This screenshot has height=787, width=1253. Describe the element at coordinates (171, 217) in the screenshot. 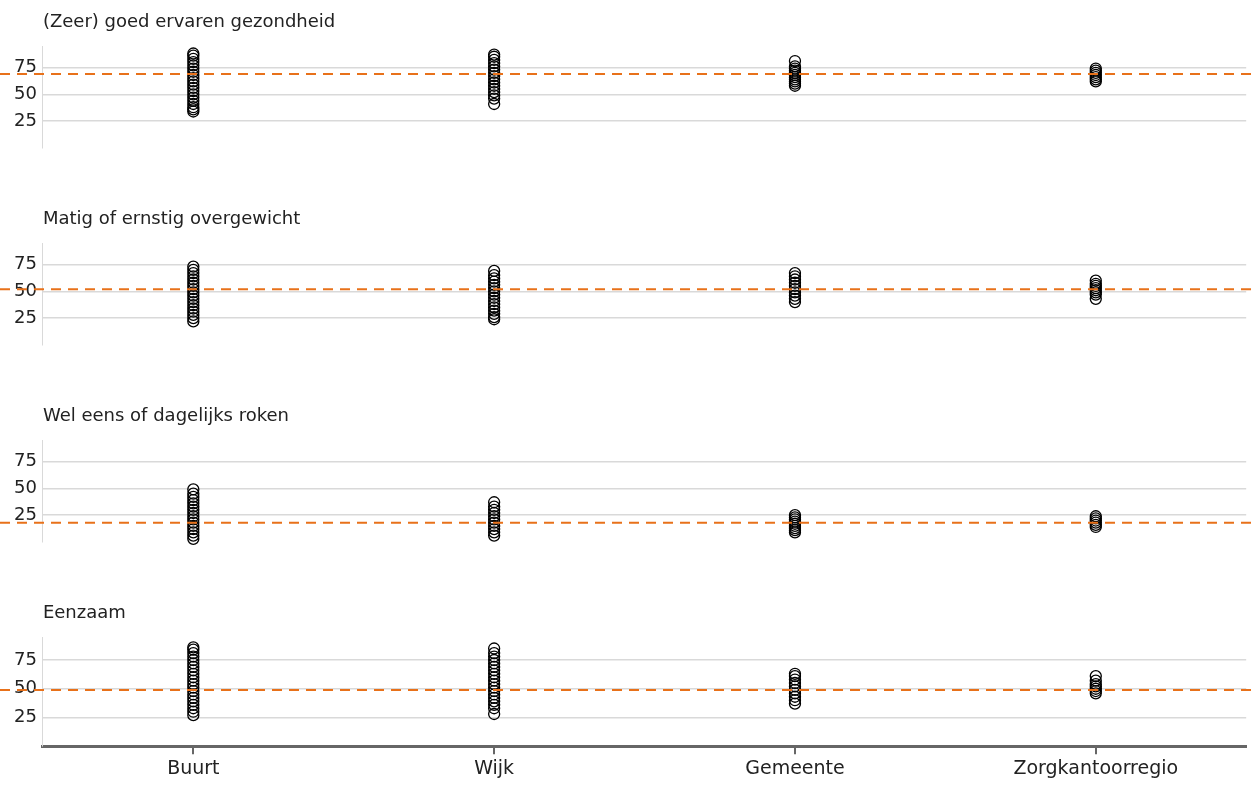

I see `chart-title: Matig of ernstig overgewicht` at that location.